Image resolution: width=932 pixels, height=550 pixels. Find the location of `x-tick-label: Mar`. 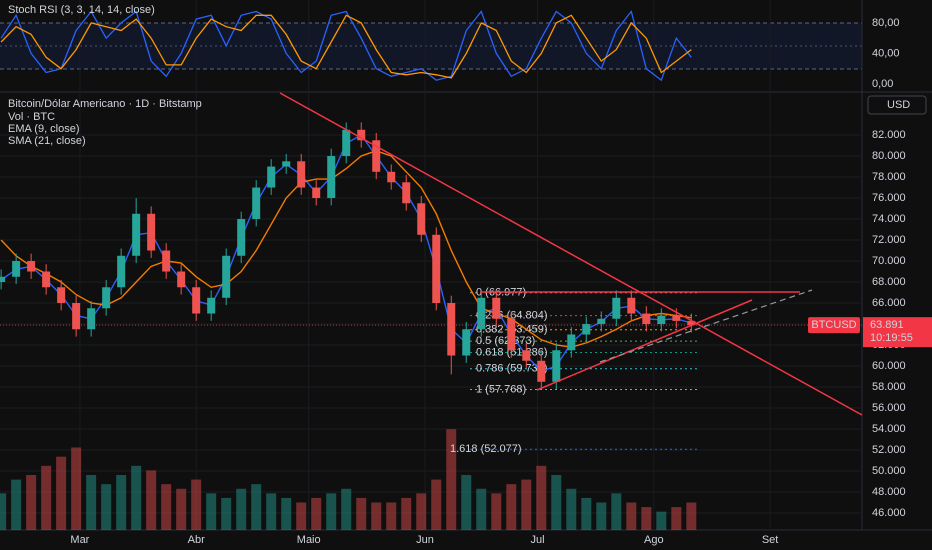

x-tick-label: Mar is located at coordinates (79, 540).